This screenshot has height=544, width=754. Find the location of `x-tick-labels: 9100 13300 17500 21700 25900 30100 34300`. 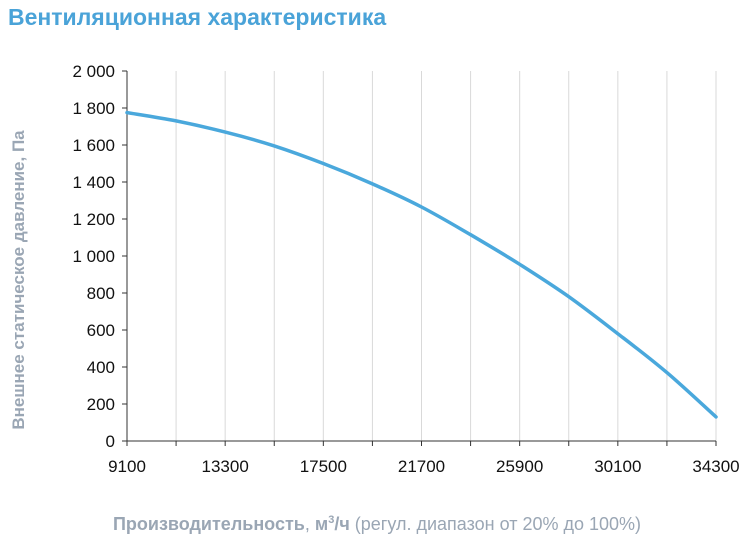

x-tick-labels: 9100 13300 17500 21700 25900 30100 34300 is located at coordinates (424, 466).